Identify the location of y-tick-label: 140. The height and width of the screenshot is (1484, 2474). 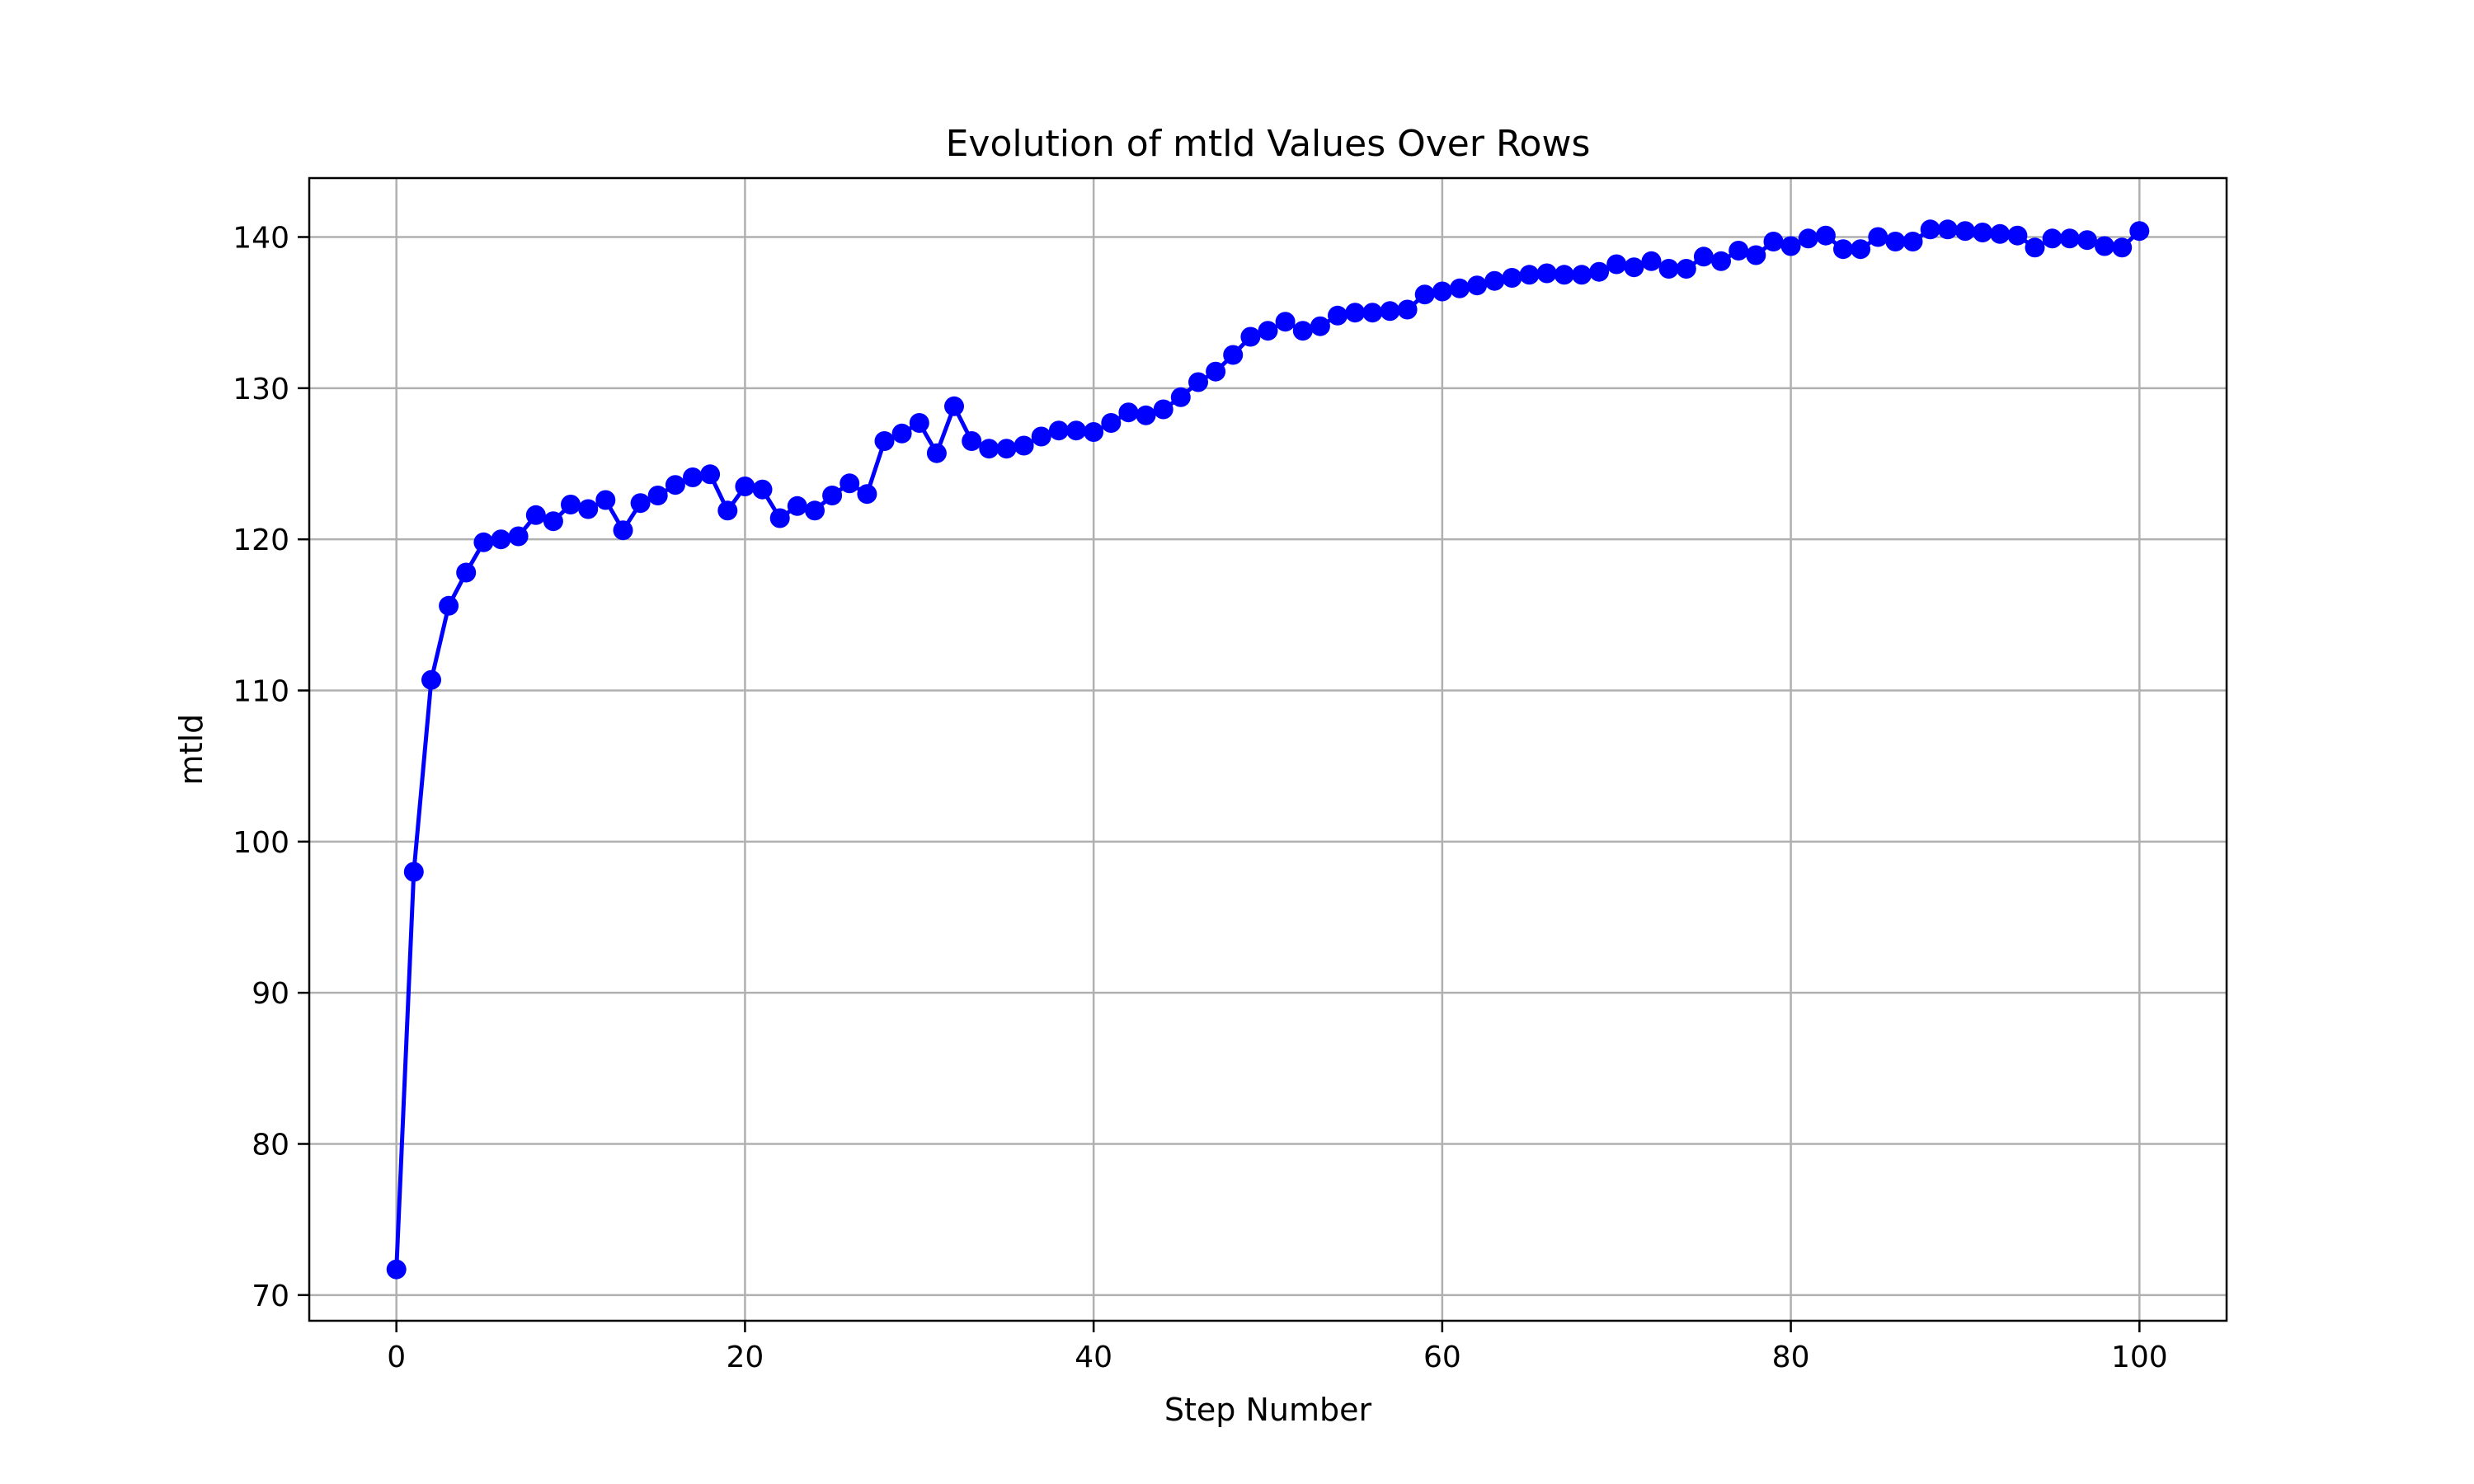
(261, 239).